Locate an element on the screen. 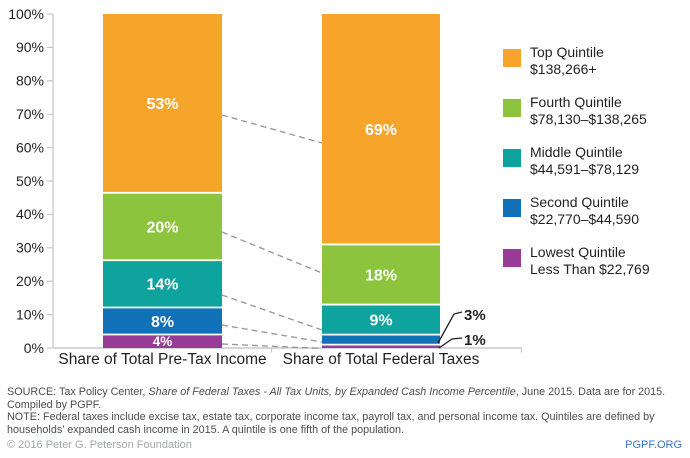 This screenshot has height=458, width=690. segment-value-label: 69% is located at coordinates (381, 130).